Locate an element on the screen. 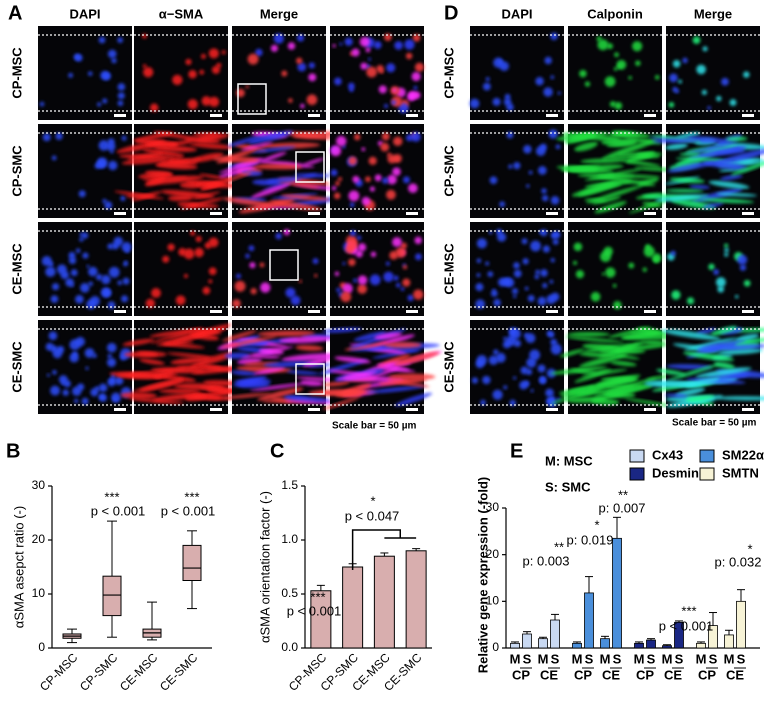 The image size is (764, 710). zoom-box is located at coordinates (310, 379).